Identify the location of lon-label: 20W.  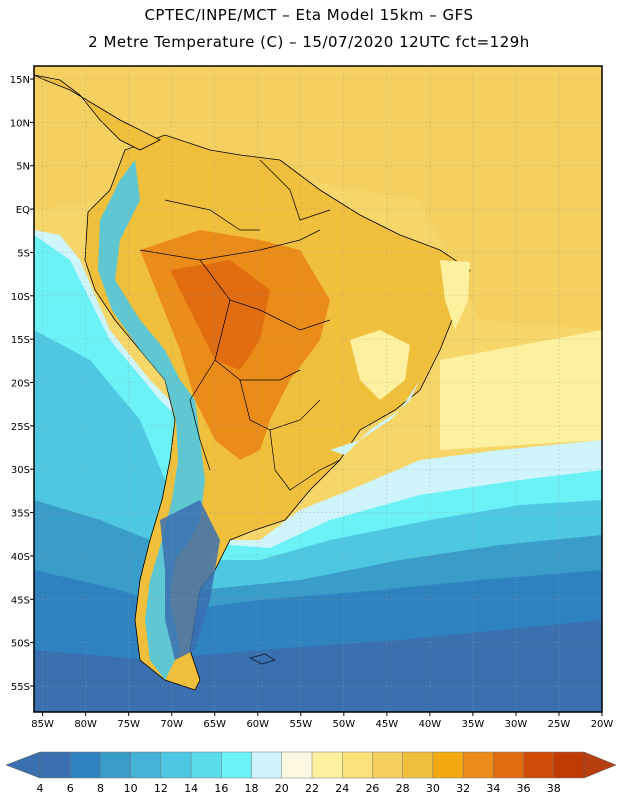
(602, 724).